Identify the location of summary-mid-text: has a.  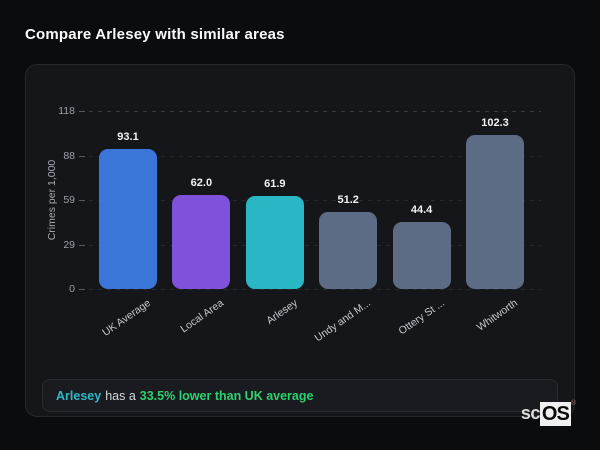
(120, 395).